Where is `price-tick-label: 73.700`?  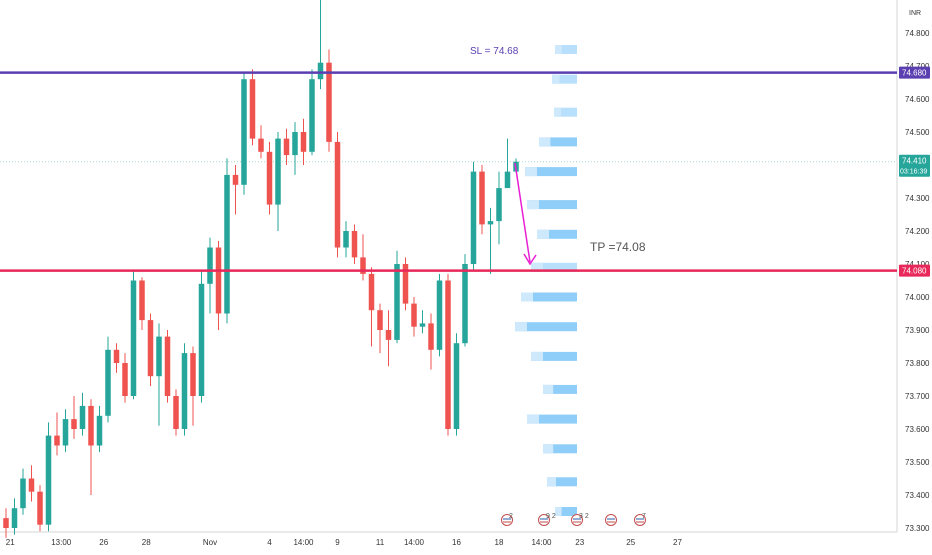
price-tick-label: 73.700 is located at coordinates (917, 396).